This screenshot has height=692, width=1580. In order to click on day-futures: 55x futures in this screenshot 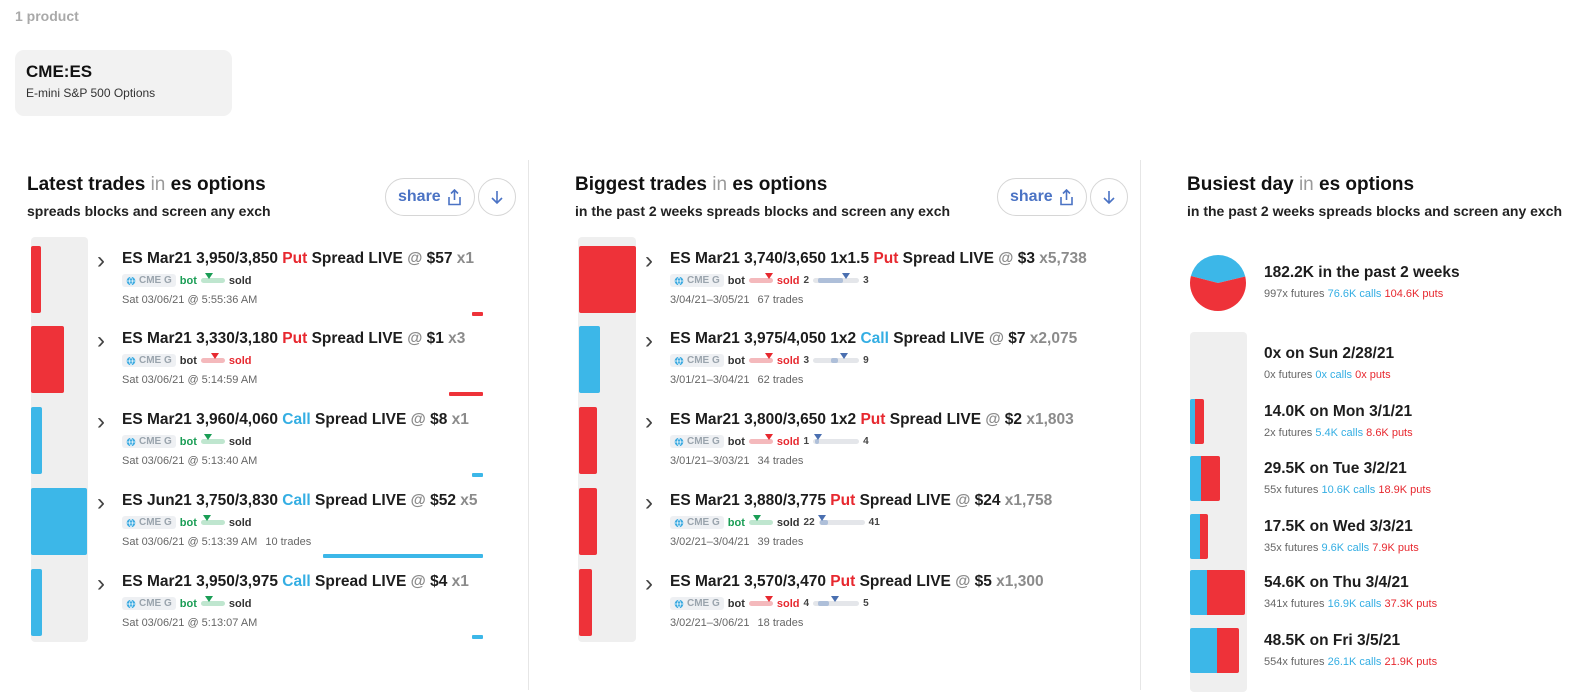, I will do `click(1291, 490)`.